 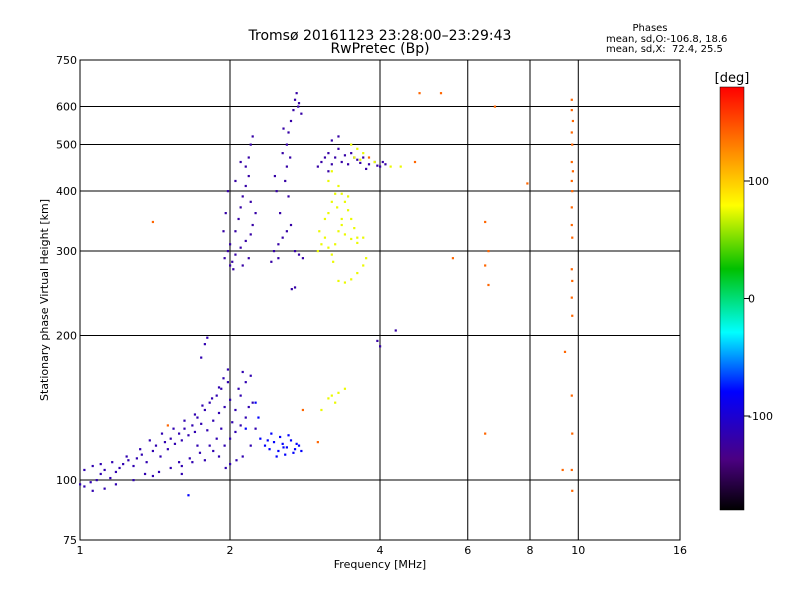 I want to click on y-tick-label: 75, so click(x=70, y=540).